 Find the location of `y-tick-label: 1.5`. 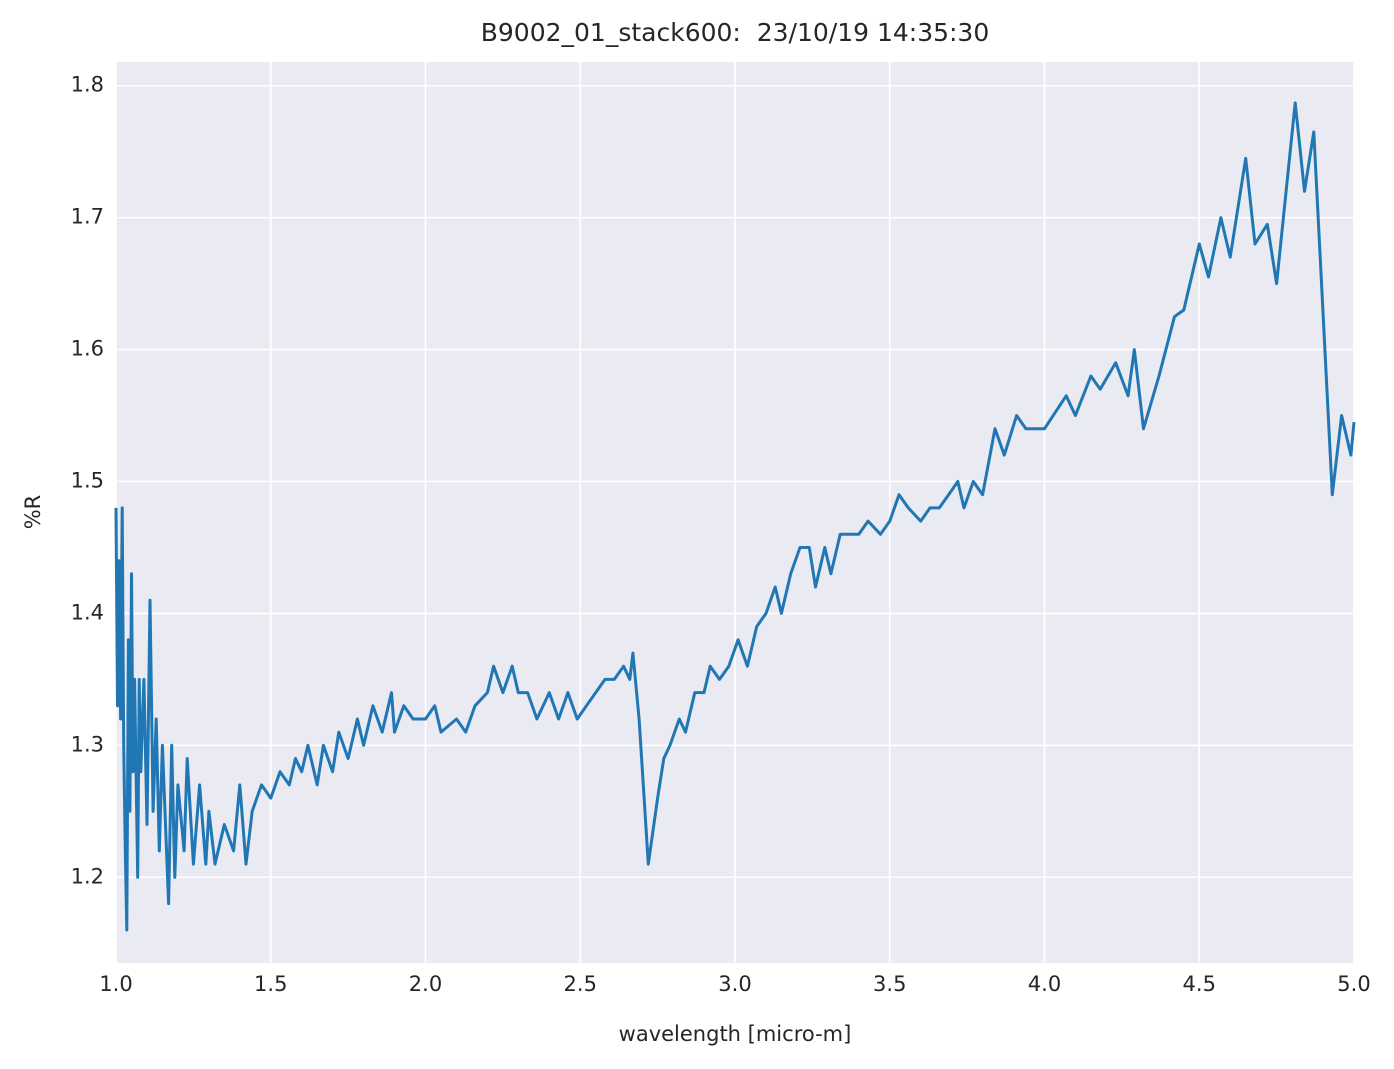

y-tick-label: 1.5 is located at coordinates (87, 480).